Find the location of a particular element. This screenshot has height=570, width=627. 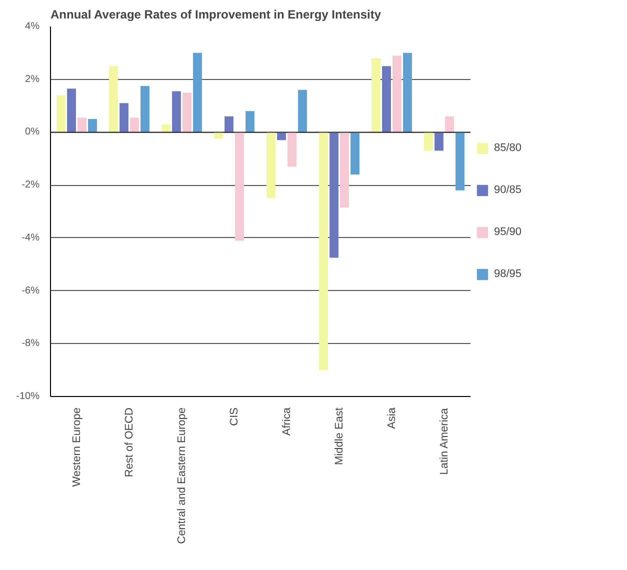

x-tick-label: Western Europe is located at coordinates (76, 447).